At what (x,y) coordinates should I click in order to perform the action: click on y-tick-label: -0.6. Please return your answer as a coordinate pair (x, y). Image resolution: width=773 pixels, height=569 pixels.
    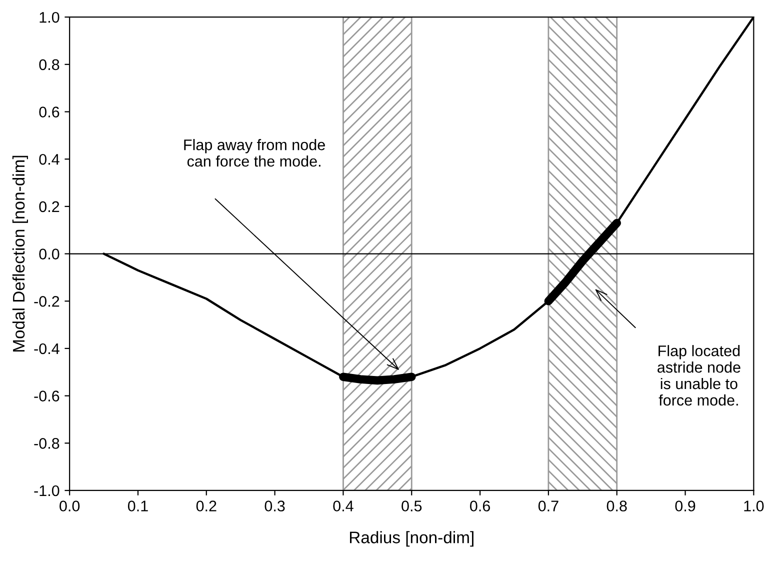
    Looking at the image, I should click on (47, 396).